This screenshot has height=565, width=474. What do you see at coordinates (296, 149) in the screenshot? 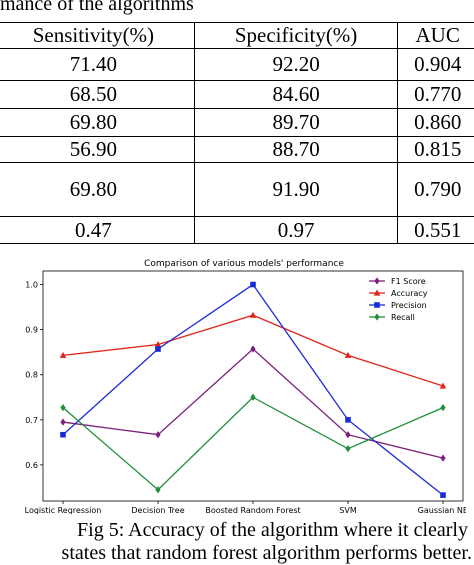
I see `cell-specificity: 88.70` at bounding box center [296, 149].